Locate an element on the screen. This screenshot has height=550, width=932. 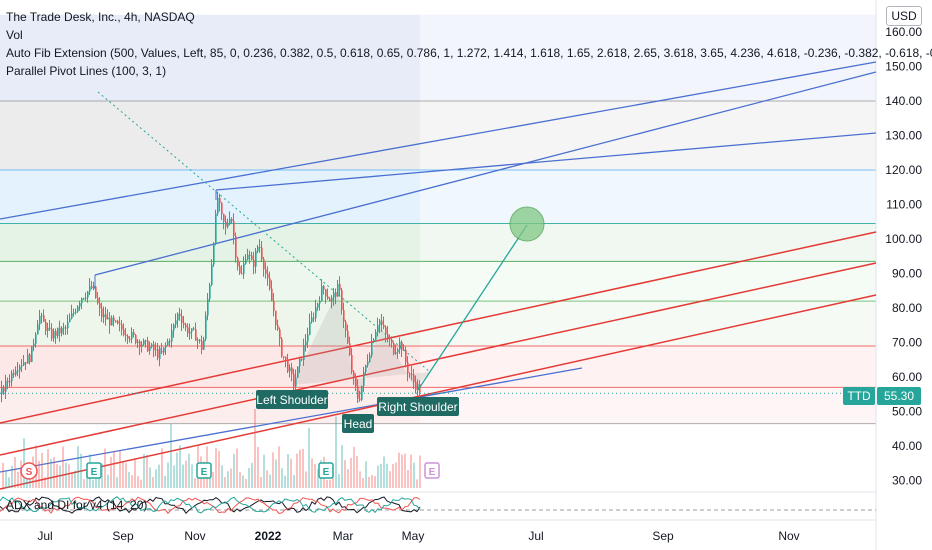
target-circle is located at coordinates (527, 224).